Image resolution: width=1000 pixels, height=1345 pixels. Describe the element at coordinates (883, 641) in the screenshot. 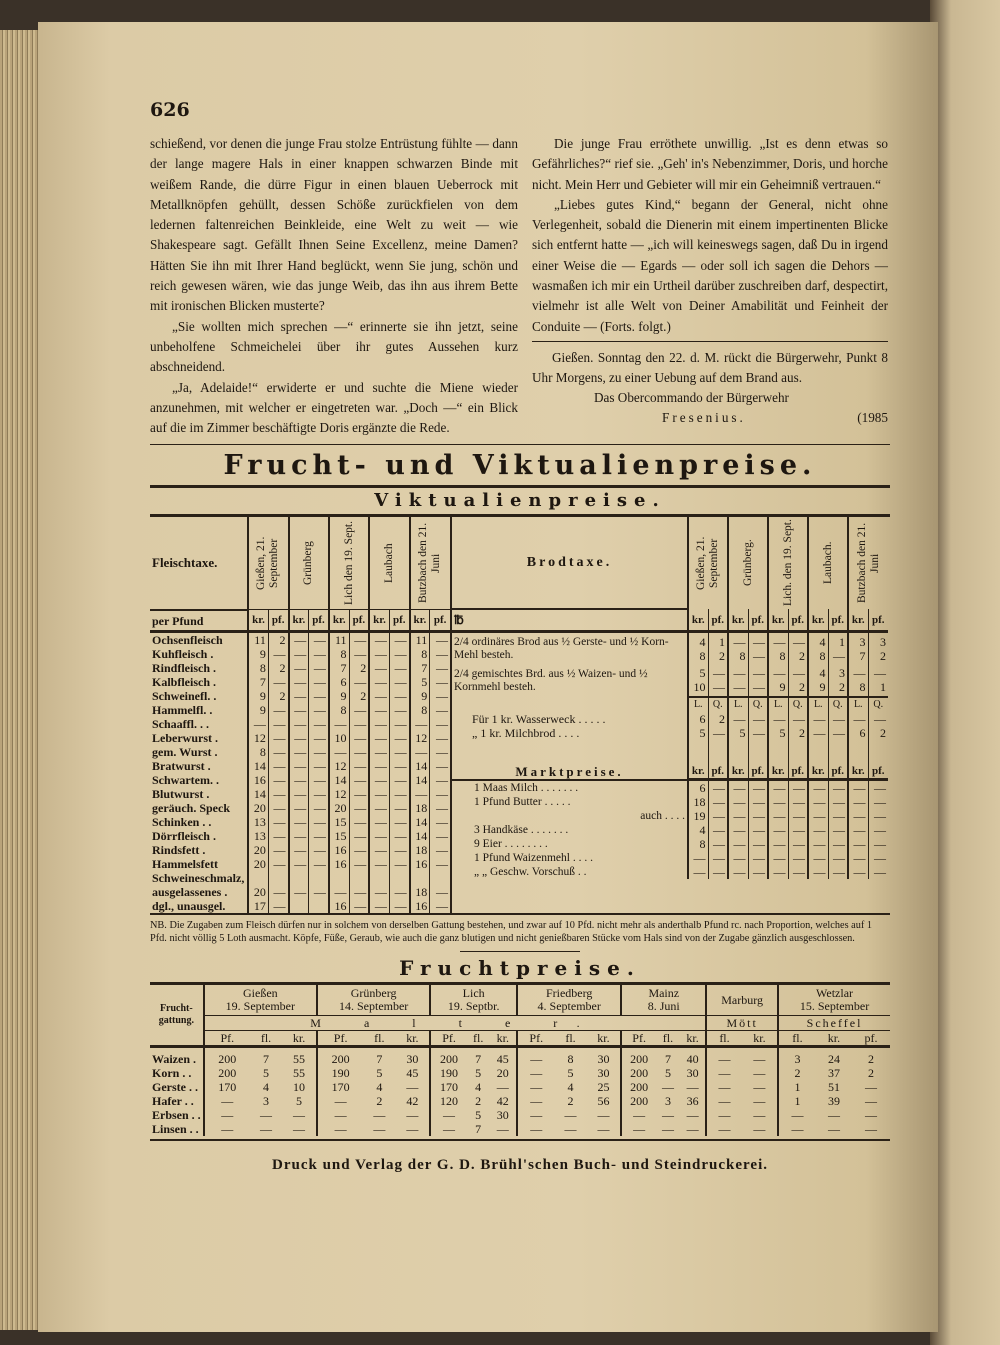

I see `price-value: 3` at that location.